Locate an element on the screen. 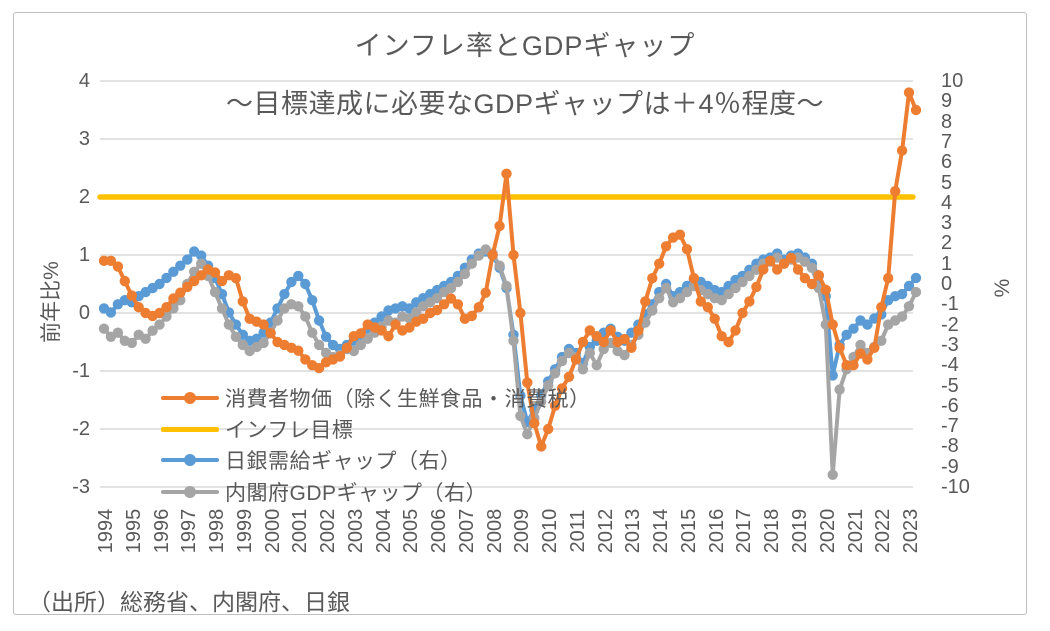 The image size is (1050, 631). y-right-tick-label: 0 is located at coordinates (947, 284).